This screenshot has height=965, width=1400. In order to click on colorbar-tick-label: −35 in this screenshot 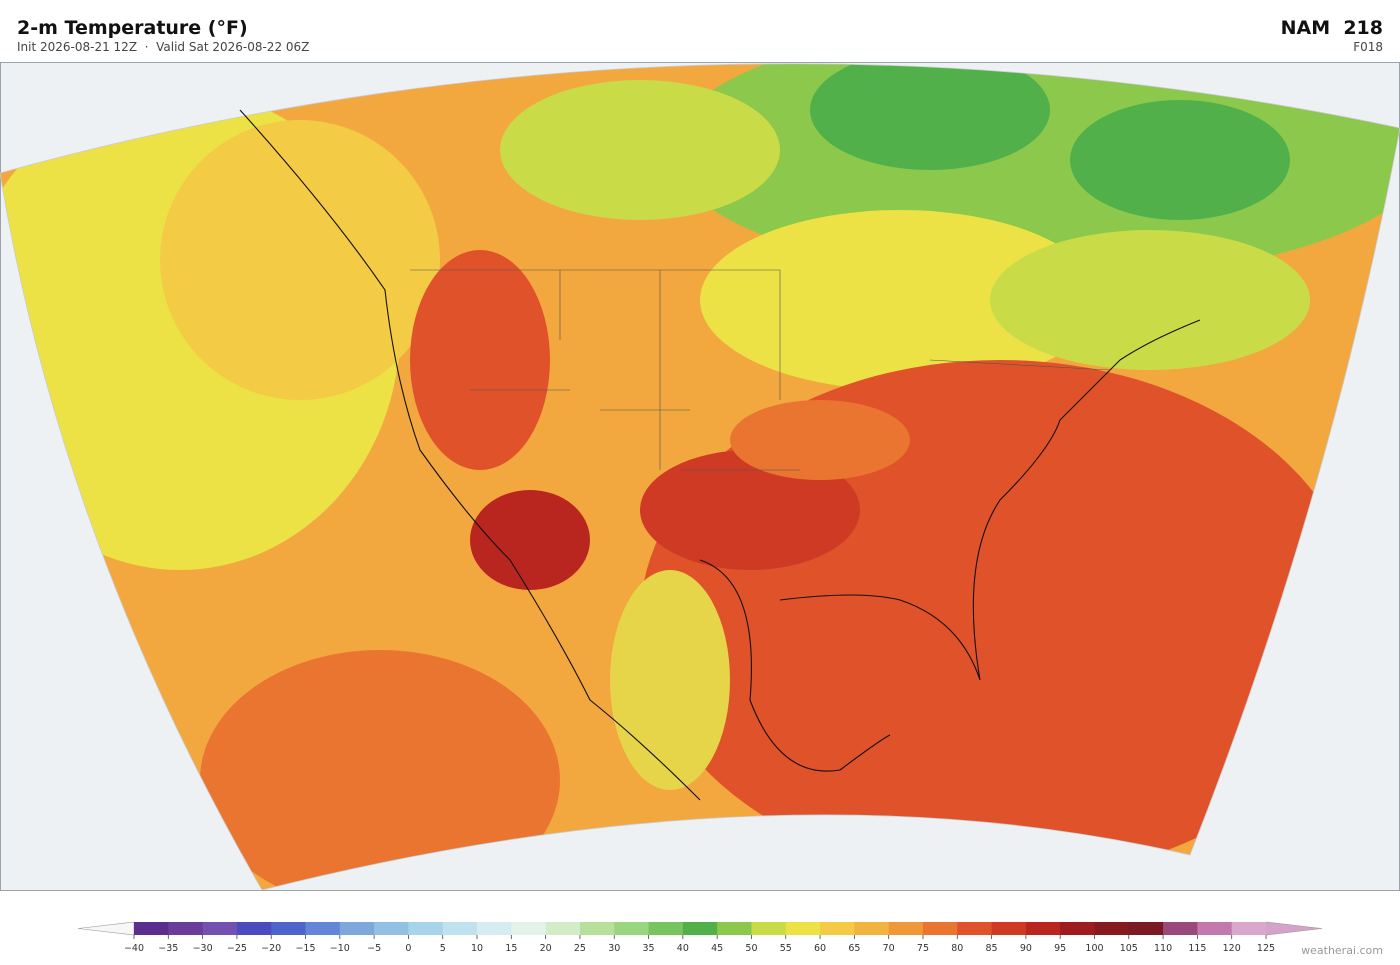, I will do `click(168, 948)`.